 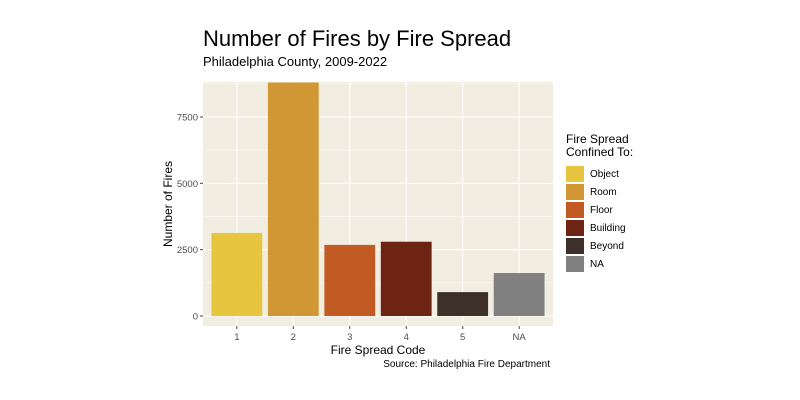 I want to click on y-axis: 0 2500 5000 7500, so click(x=190, y=218).